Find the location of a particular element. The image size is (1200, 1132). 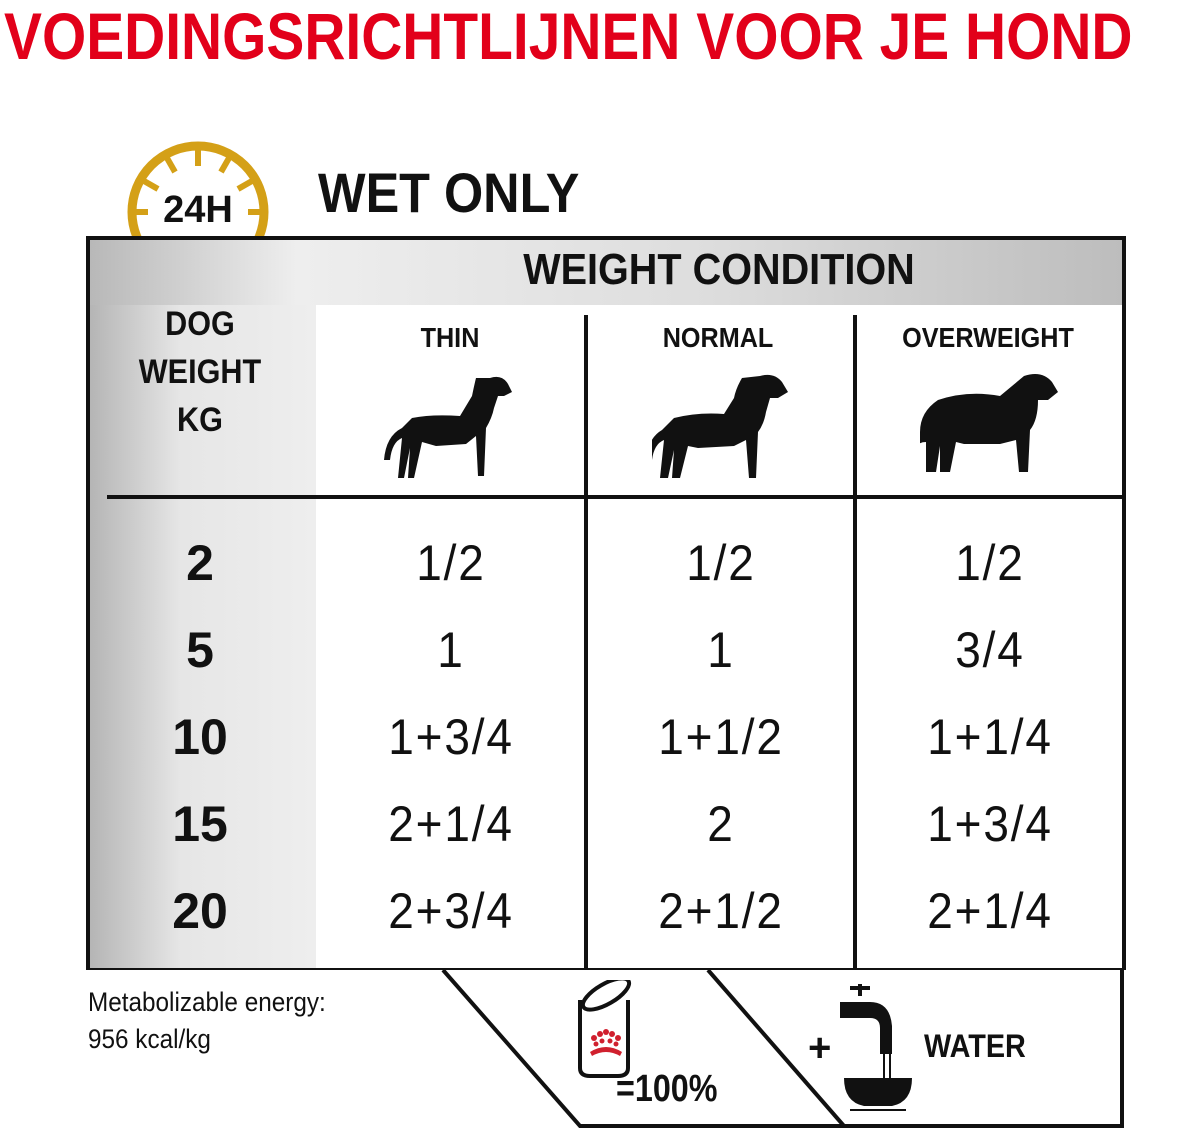

overweight-cell: 3/4 is located at coordinates (990, 650).